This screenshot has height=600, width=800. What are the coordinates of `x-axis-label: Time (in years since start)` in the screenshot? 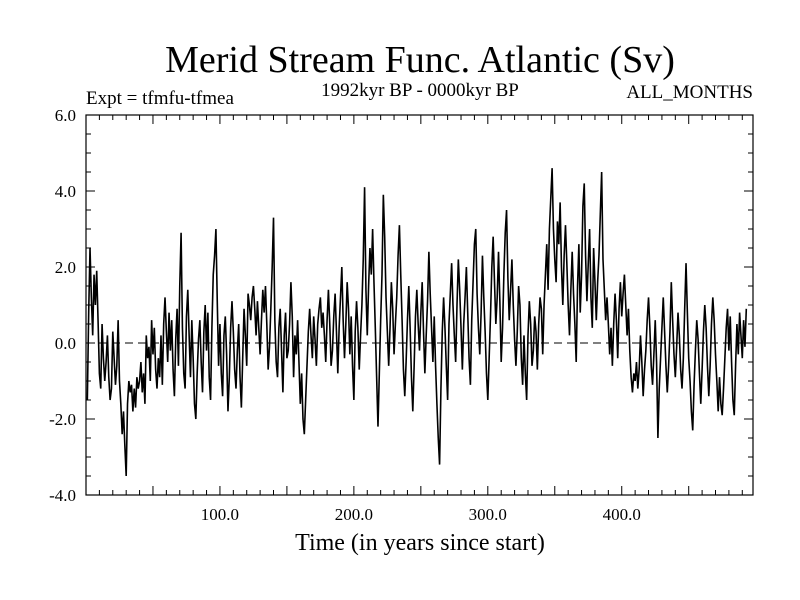 It's located at (420, 543).